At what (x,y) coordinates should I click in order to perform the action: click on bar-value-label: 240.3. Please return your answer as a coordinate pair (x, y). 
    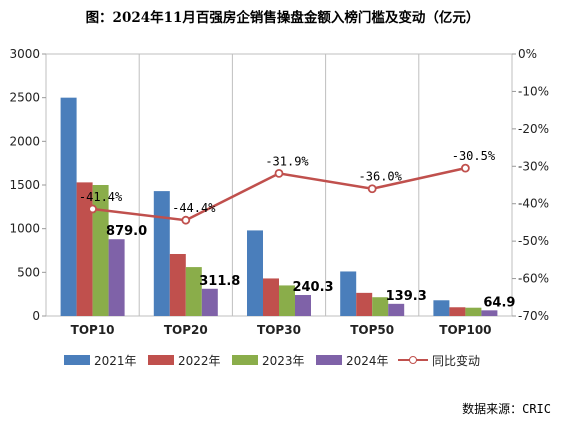
    Looking at the image, I should click on (312, 287).